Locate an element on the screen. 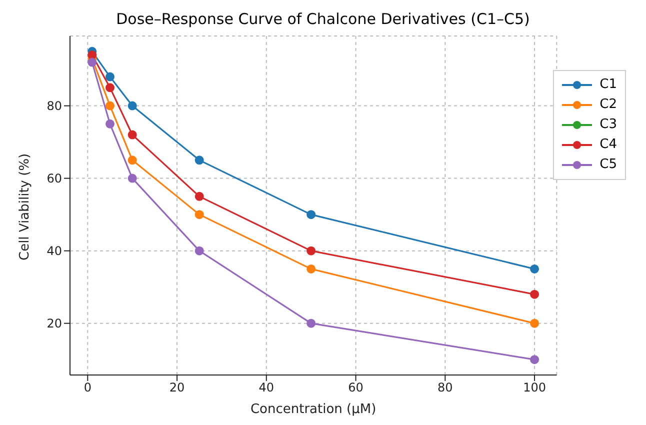  y-tick-label: 80 is located at coordinates (54, 106).